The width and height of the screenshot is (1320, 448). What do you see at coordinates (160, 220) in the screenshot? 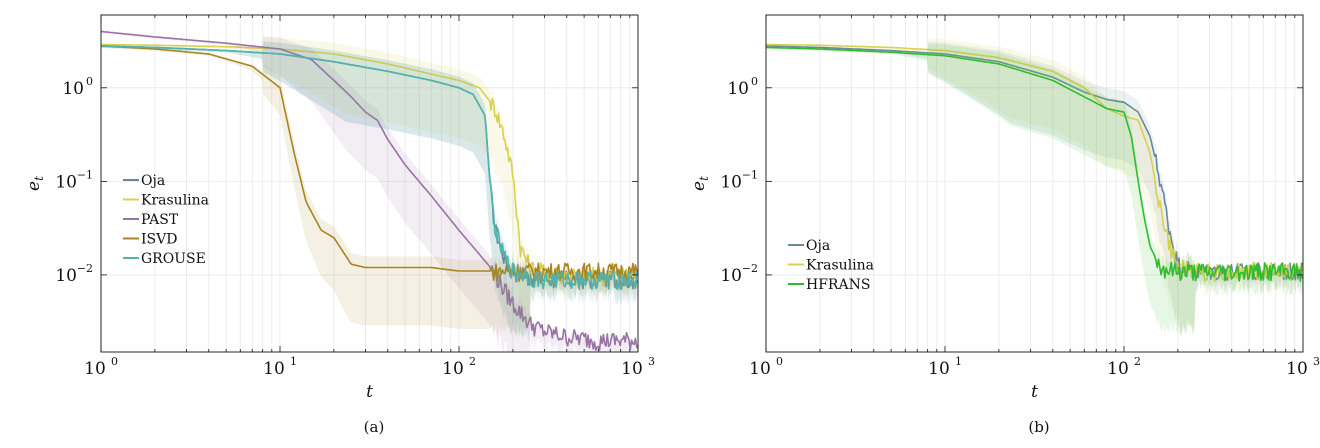
I see `legend-label: PAST` at bounding box center [160, 220].